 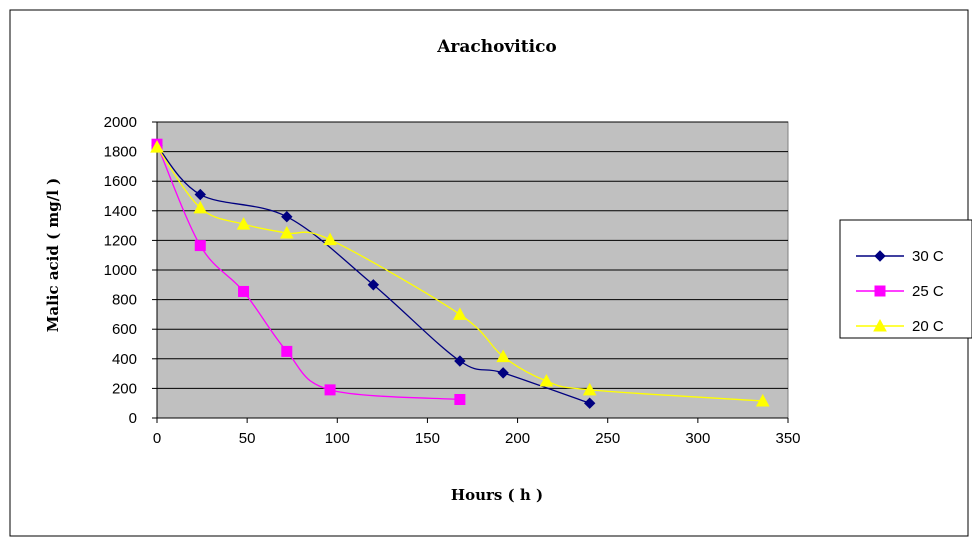 What do you see at coordinates (124, 300) in the screenshot?
I see `y-tick-label: 800` at bounding box center [124, 300].